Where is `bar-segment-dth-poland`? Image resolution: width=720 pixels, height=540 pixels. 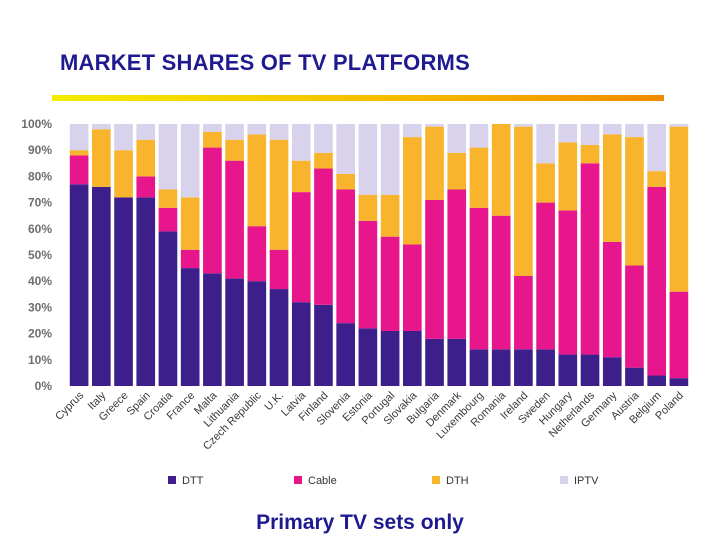
bar-segment-dth-poland is located at coordinates (679, 209).